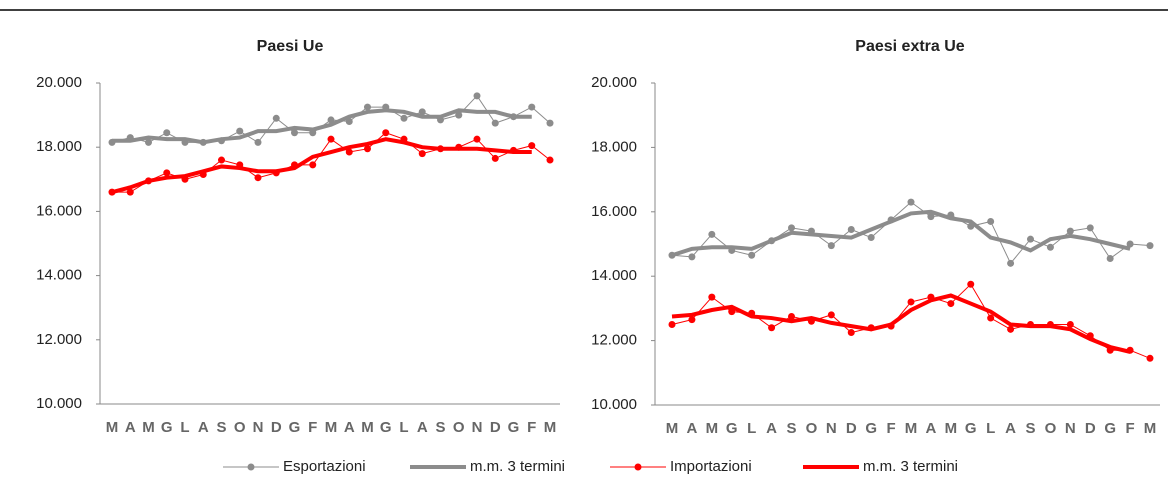 This screenshot has height=501, width=1168. I want to click on chart-title: Paesi Ue, so click(290, 46).